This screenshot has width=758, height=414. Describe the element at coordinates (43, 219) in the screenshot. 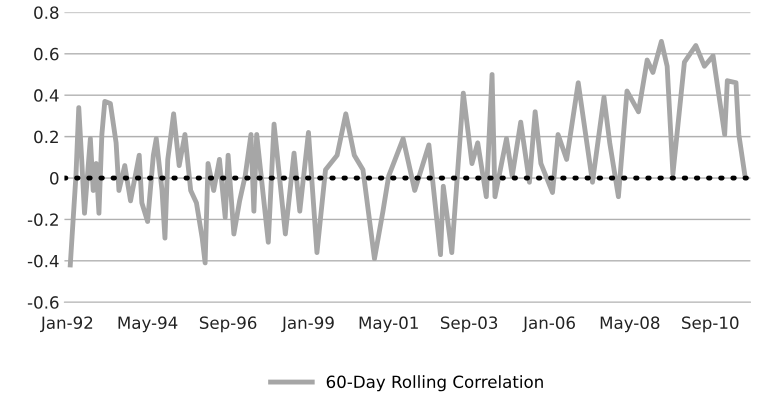

I see `y-tick-label: -0.2` at that location.